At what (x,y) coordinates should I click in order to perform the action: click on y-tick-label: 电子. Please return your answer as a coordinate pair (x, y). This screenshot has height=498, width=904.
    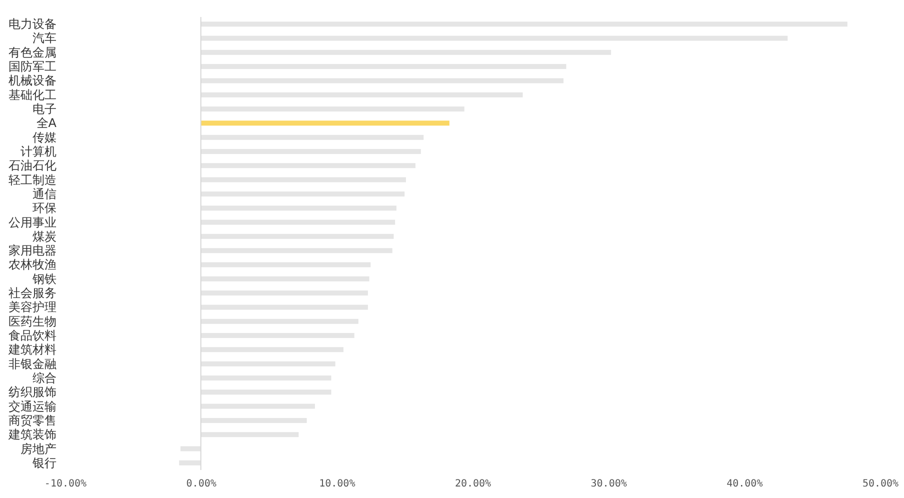
    Looking at the image, I should click on (44, 109).